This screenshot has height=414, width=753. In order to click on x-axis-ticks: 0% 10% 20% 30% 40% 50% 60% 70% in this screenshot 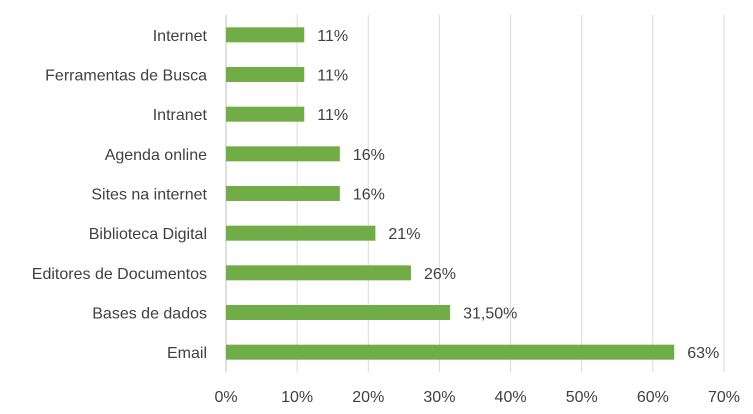, I will do `click(477, 397)`.